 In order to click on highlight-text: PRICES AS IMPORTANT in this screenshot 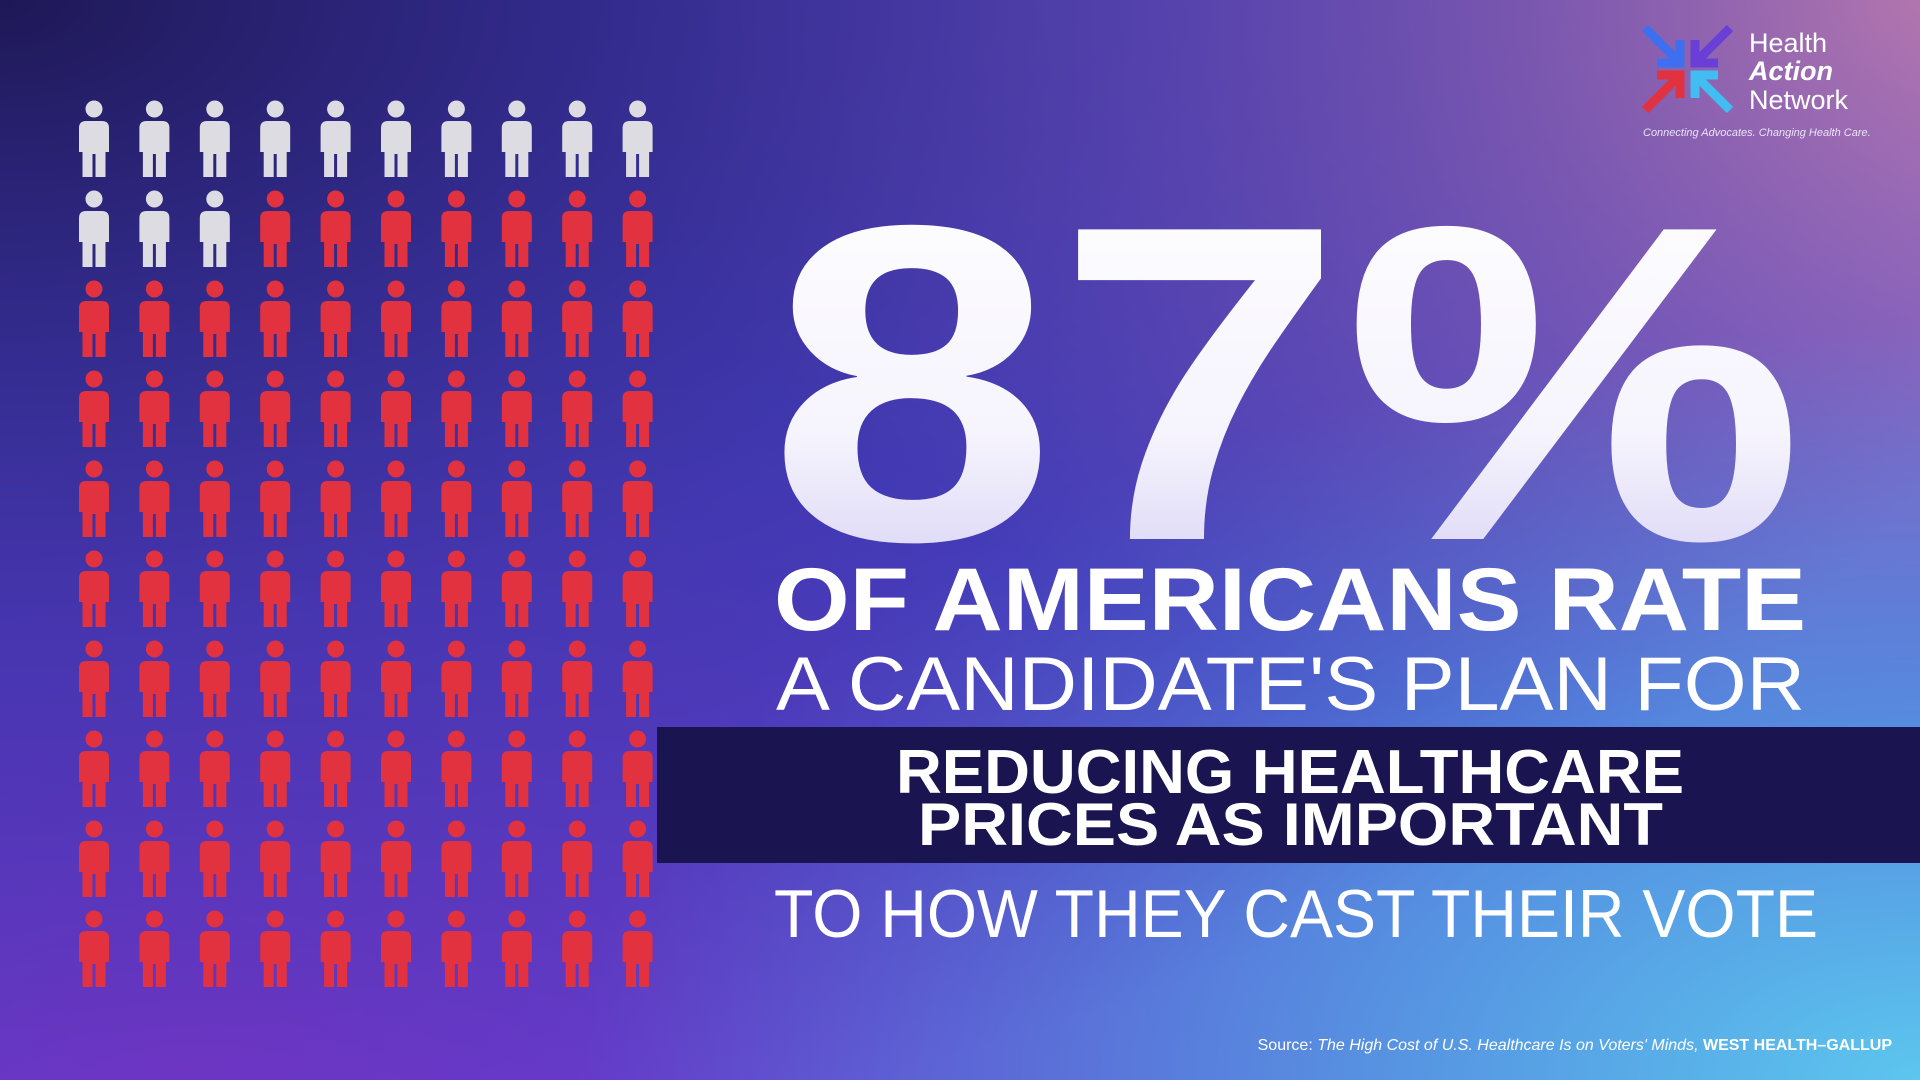, I will do `click(1290, 824)`.